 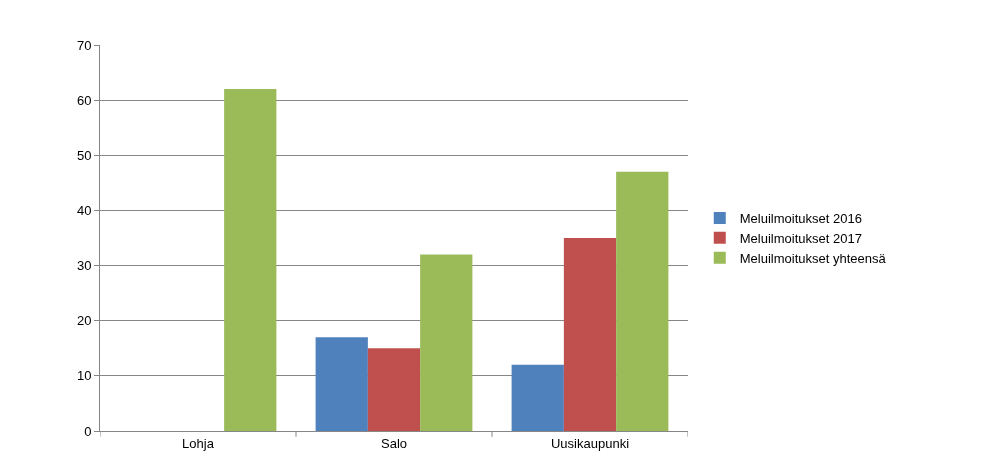 What do you see at coordinates (84, 45) in the screenshot?
I see `y-tick-label: 70` at bounding box center [84, 45].